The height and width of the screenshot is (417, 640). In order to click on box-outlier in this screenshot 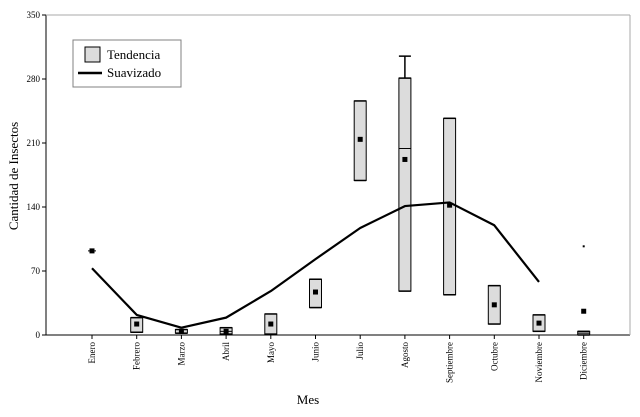, I will do `click(583, 246)`.